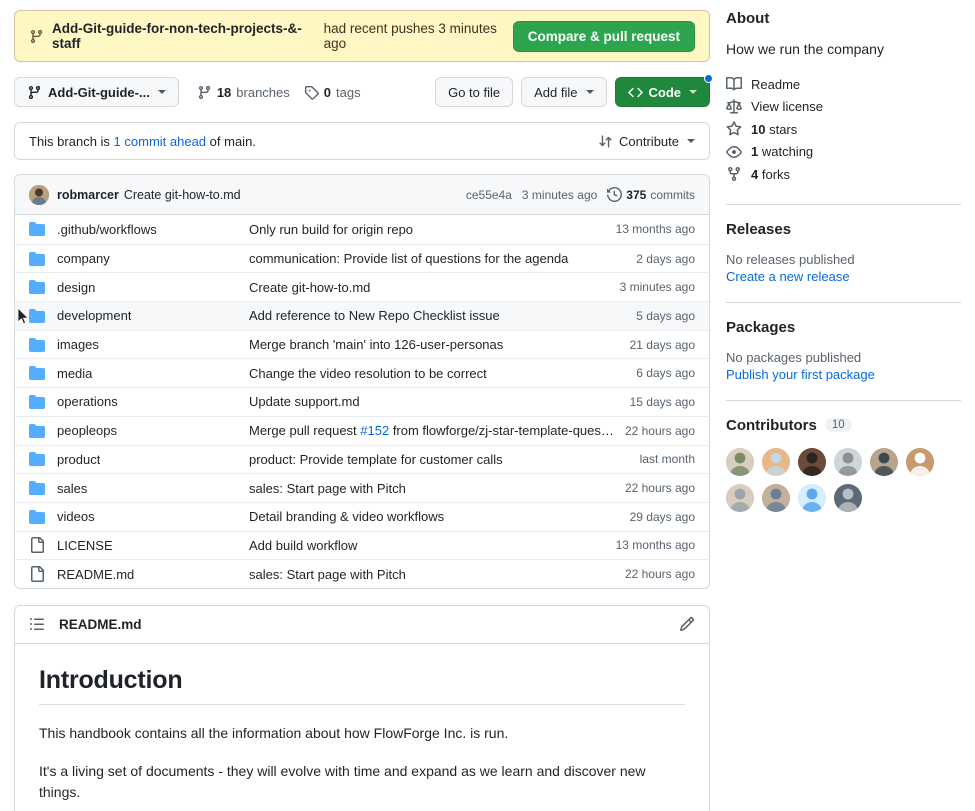 The width and height of the screenshot is (975, 811). Describe the element at coordinates (160, 141) in the screenshot. I see `commit-ahead-link: 1 commit ahead` at that location.